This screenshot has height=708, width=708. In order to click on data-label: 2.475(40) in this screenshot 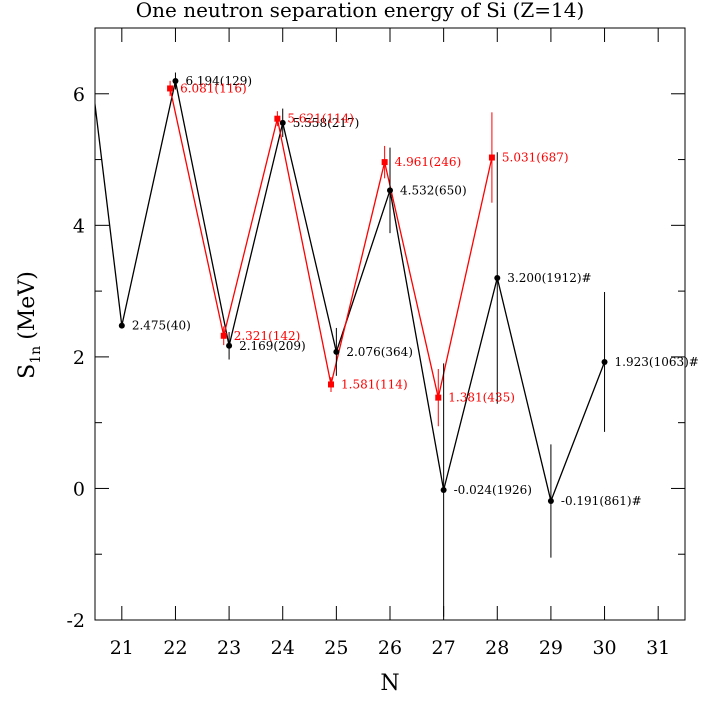, I will do `click(161, 326)`.